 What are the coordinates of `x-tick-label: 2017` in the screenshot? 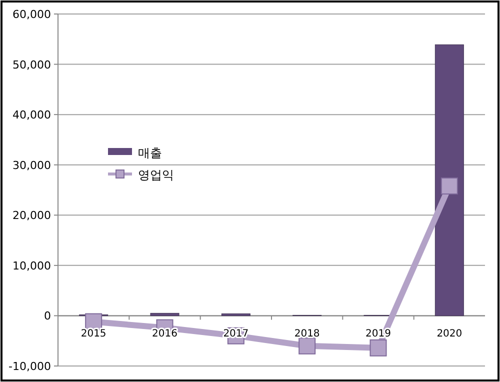 It's located at (236, 334).